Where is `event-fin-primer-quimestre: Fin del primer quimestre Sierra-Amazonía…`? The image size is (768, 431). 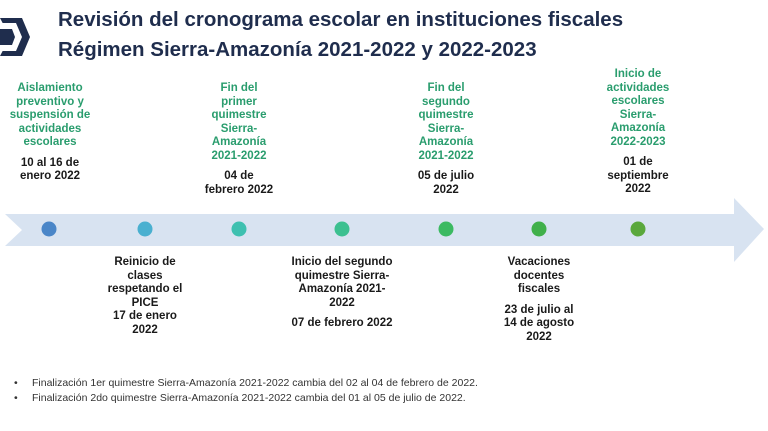 event-fin-primer-quimestre: Fin del primer quimestre Sierra-Amazonía… is located at coordinates (239, 139).